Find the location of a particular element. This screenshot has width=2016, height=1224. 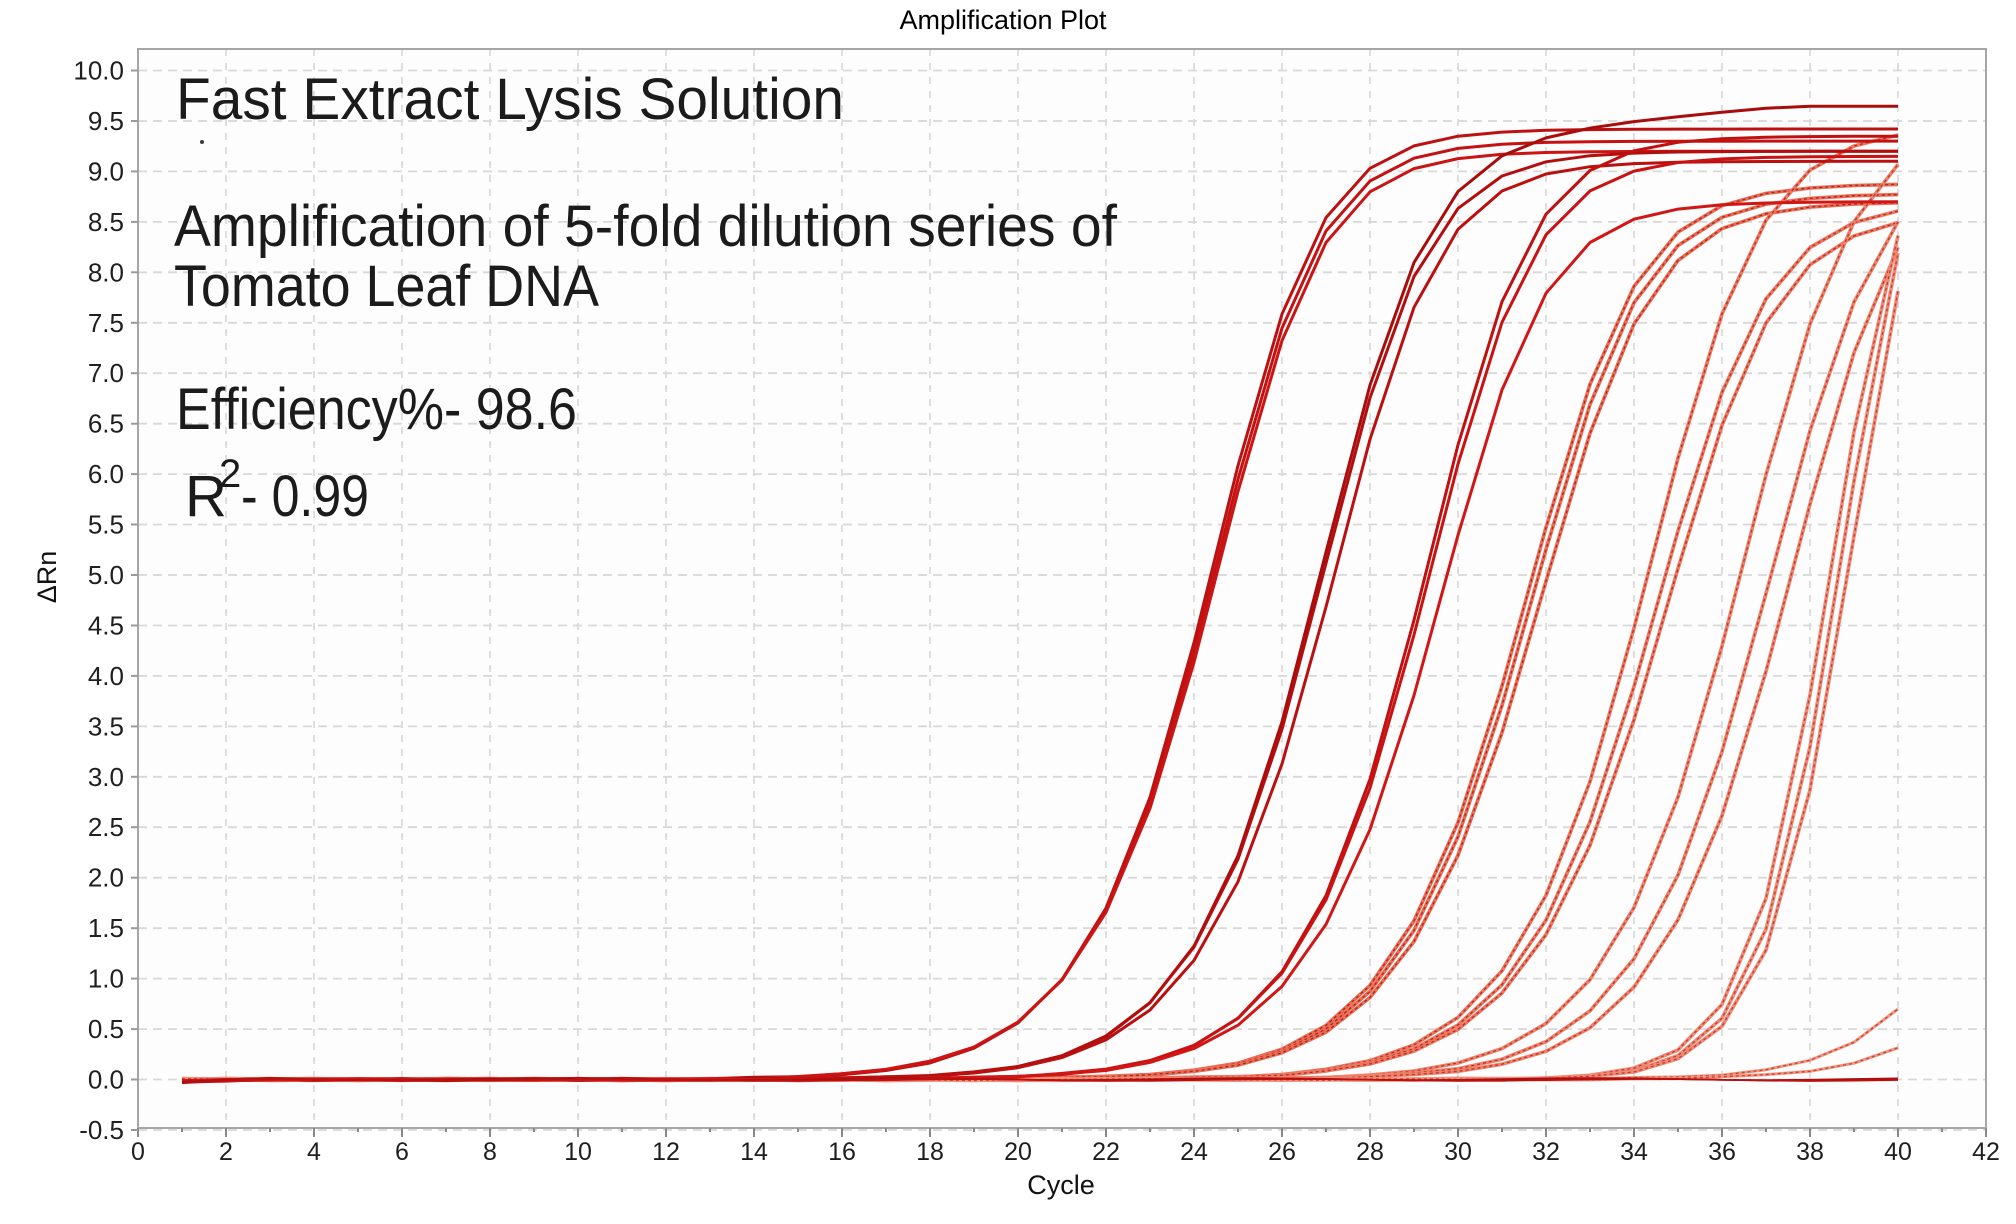

svg-text: 10 is located at coordinates (578, 1152).